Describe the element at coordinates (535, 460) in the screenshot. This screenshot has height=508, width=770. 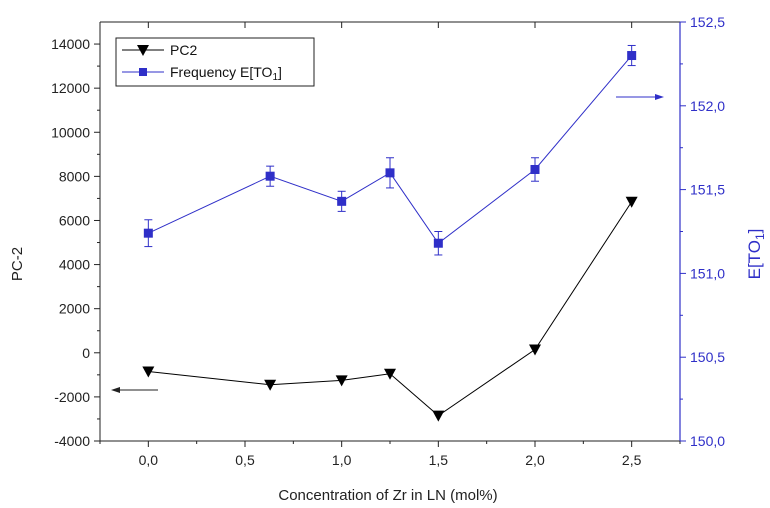
I see `x-tick-label: 2,0` at that location.